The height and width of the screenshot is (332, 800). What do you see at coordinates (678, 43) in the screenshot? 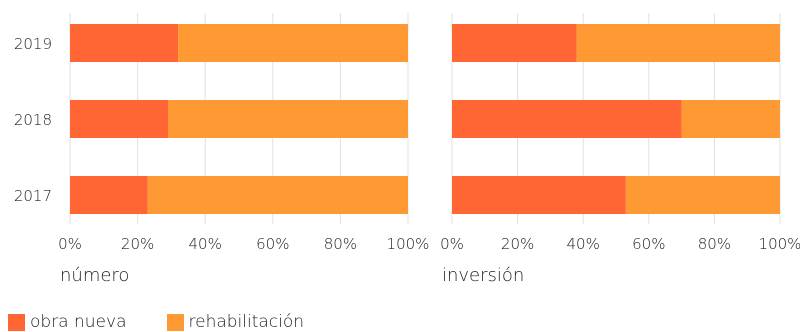
I see `bar-2-2019-rehabilitacion` at bounding box center [678, 43].